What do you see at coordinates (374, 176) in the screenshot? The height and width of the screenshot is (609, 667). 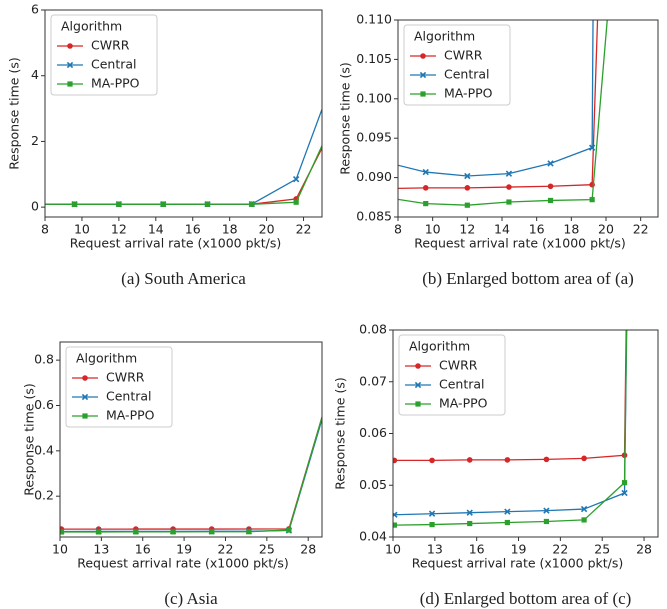 I see `y-tick-label: 0.090` at bounding box center [374, 176].